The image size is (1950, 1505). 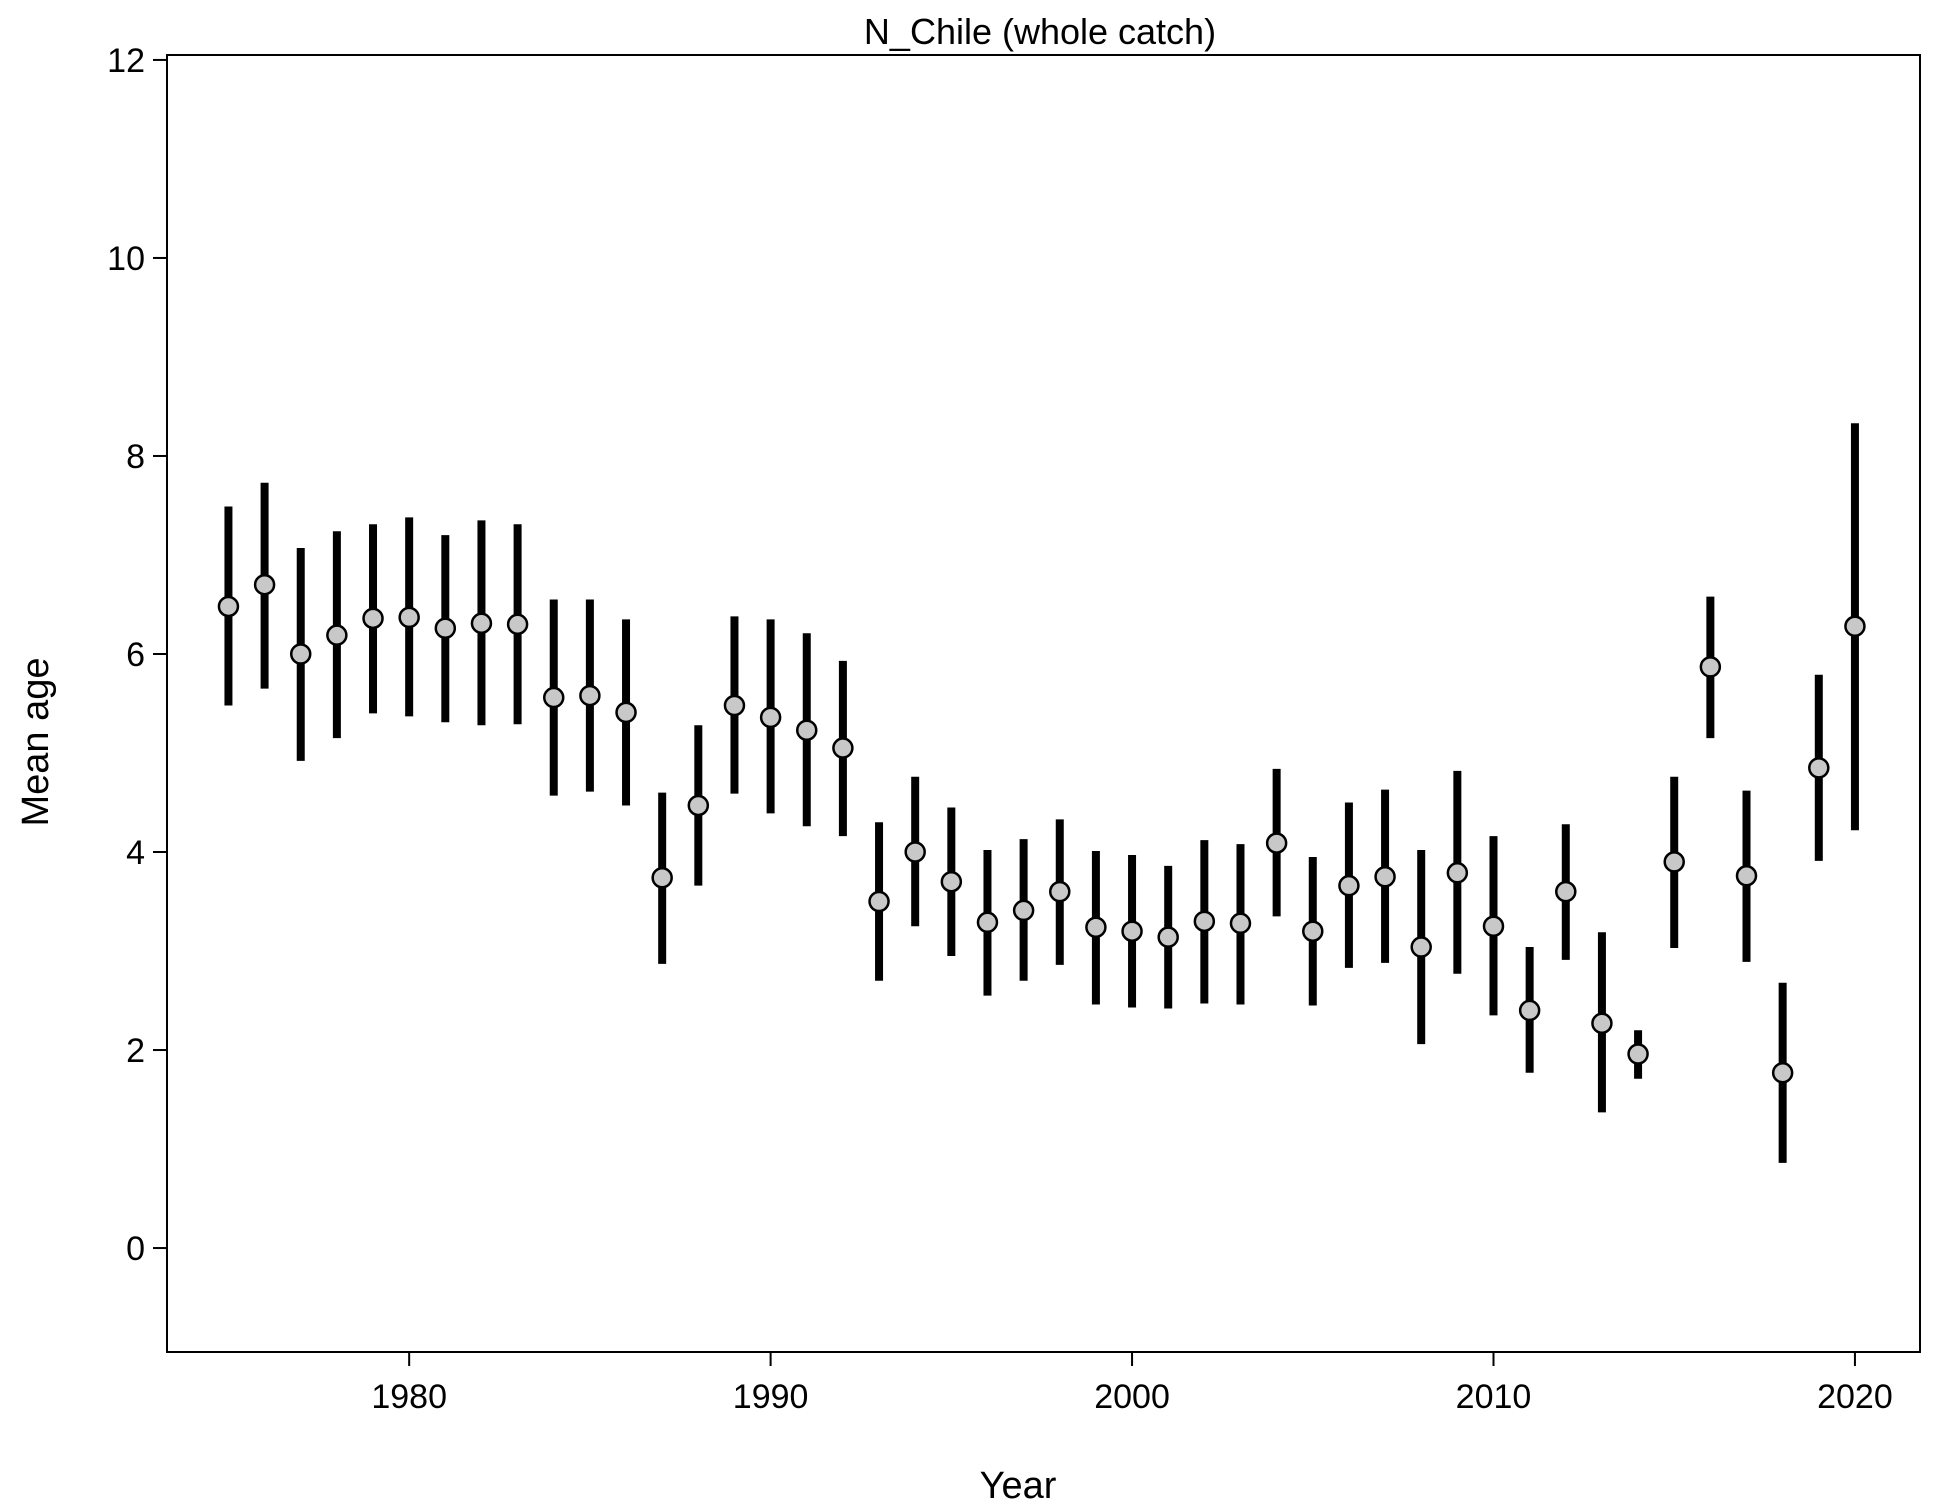 What do you see at coordinates (135, 853) in the screenshot?
I see `y-tick-label: 4` at bounding box center [135, 853].